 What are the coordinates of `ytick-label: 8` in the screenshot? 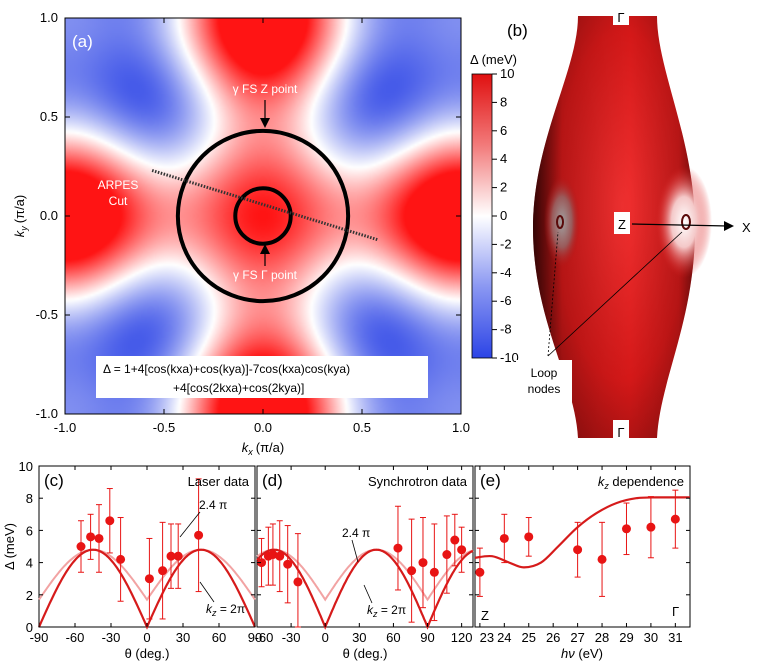 It's located at (29, 498).